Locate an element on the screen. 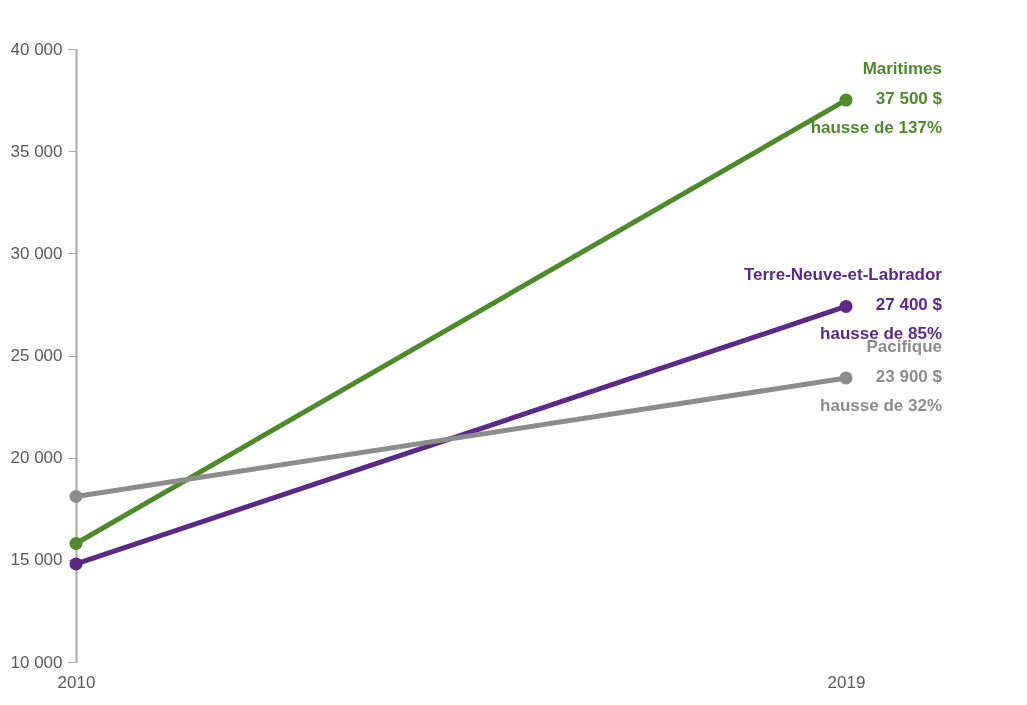 This screenshot has height=705, width=1027. x-tick-label: 2010 is located at coordinates (76, 682).